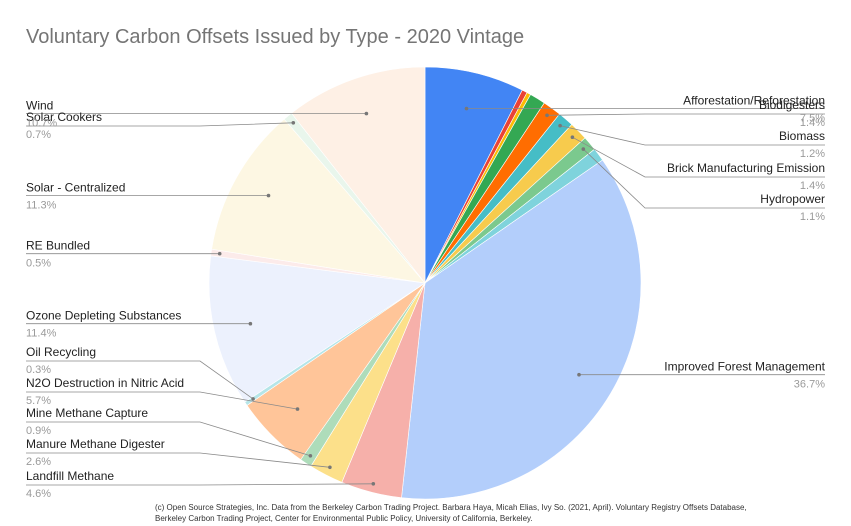 Image resolution: width=851 pixels, height=526 pixels. Describe the element at coordinates (61, 352) in the screenshot. I see `slice-label-oil-recycling: Oil Recycling` at that location.